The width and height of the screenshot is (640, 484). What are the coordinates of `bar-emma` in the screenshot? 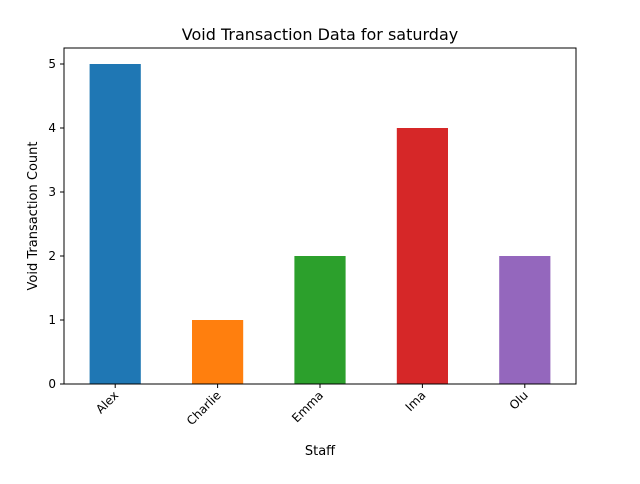 It's located at (320, 320).